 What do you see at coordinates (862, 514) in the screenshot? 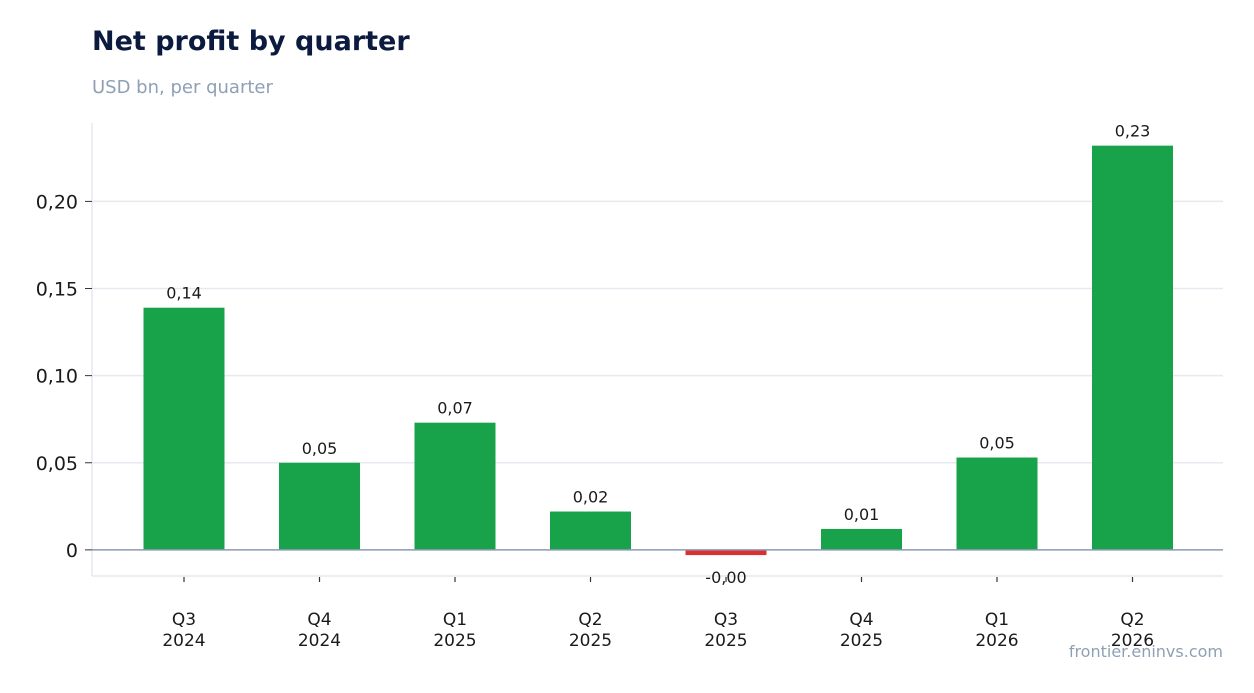
I see `data-label: 0,01` at bounding box center [862, 514].